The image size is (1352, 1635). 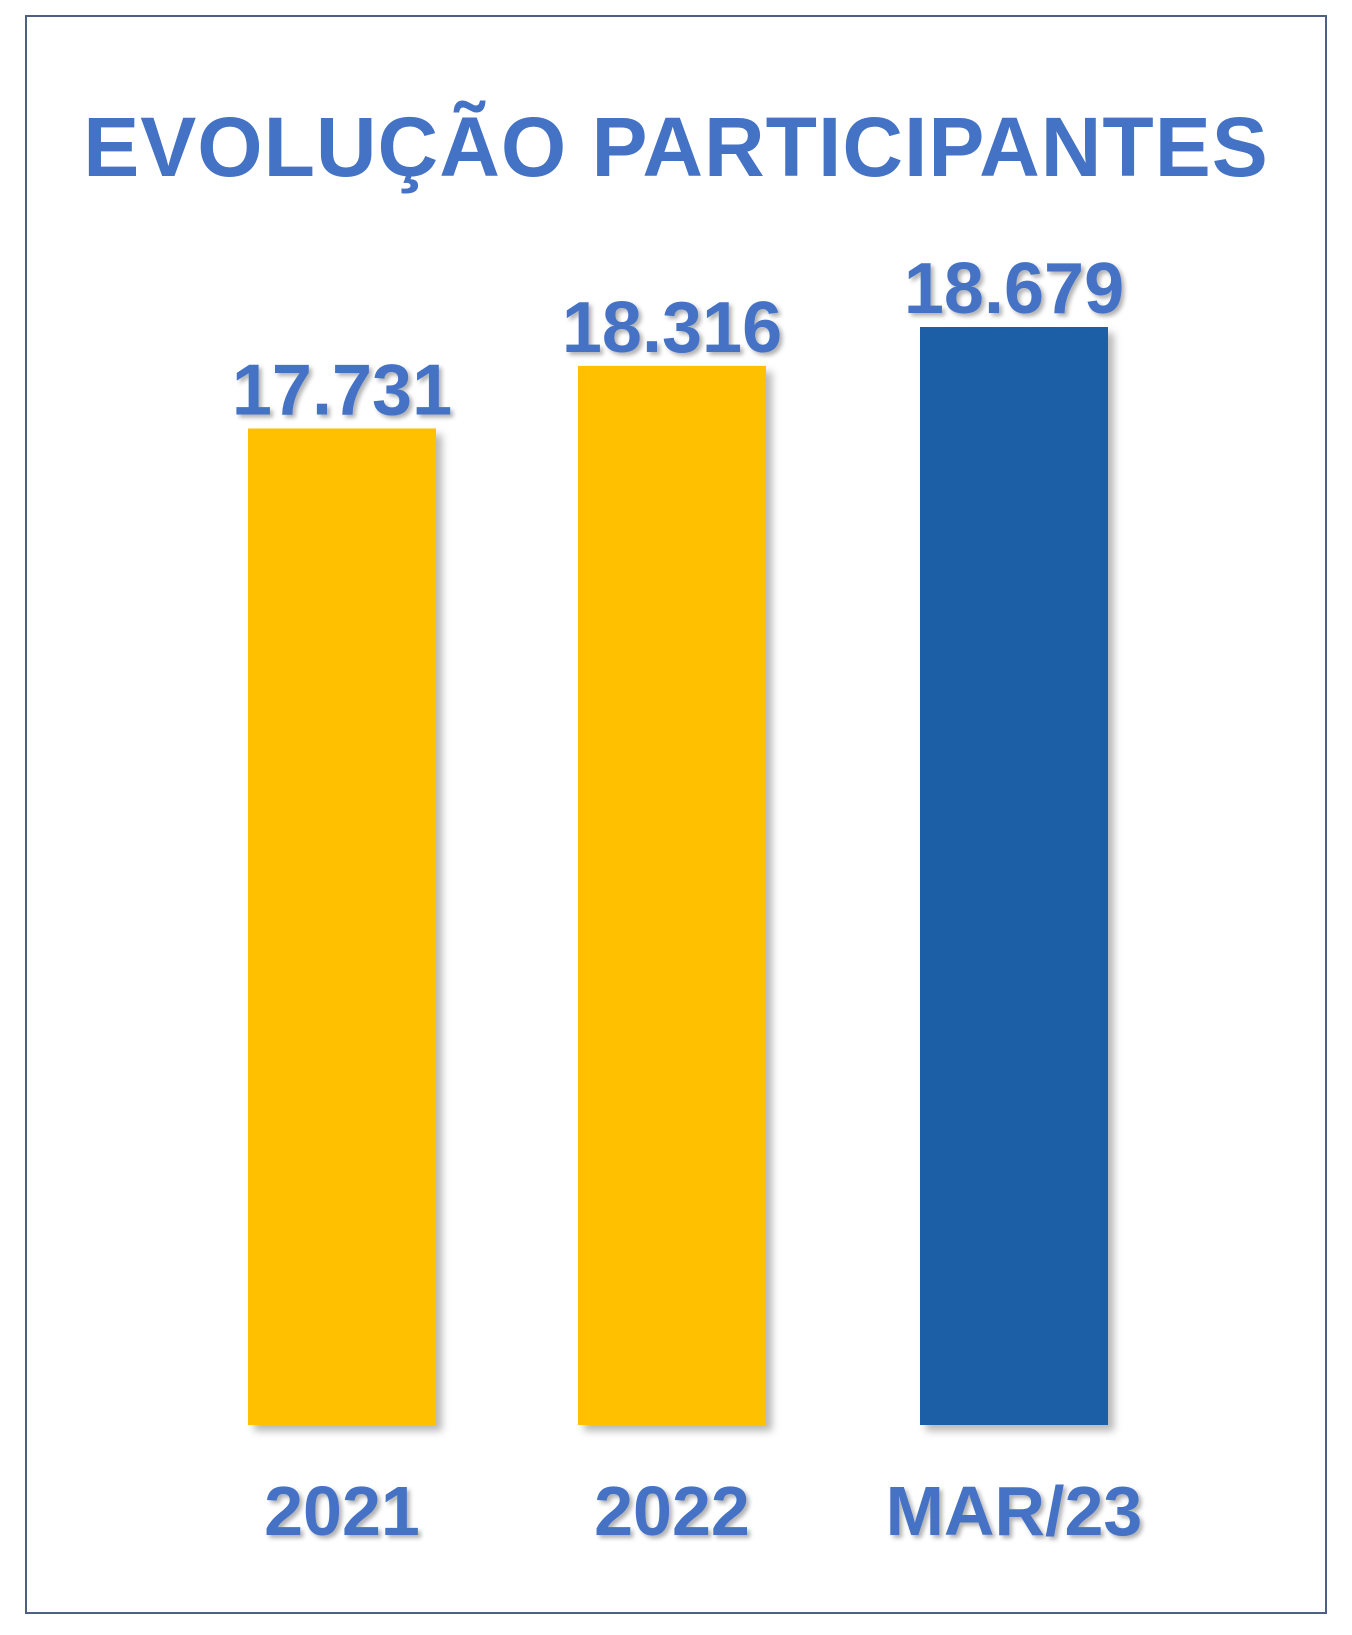 I want to click on value-label: 17.731, so click(x=342, y=390).